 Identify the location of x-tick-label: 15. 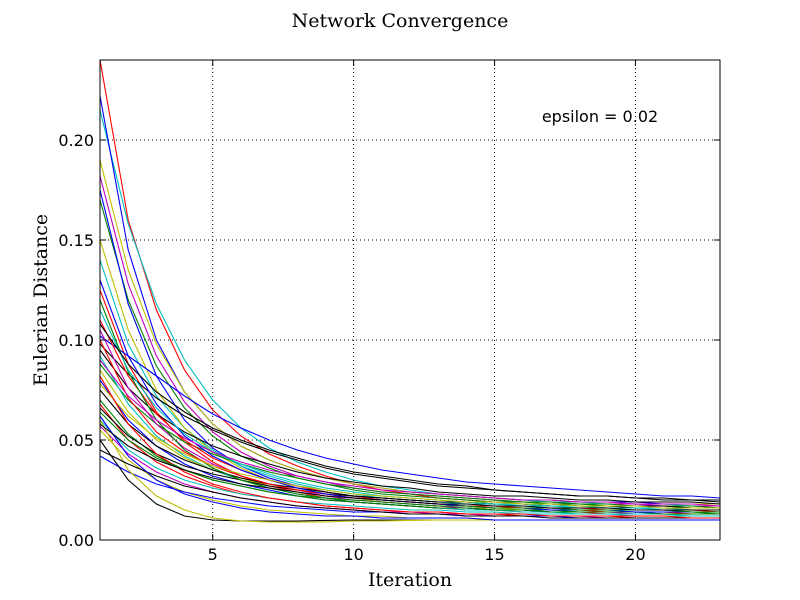
(494, 554).